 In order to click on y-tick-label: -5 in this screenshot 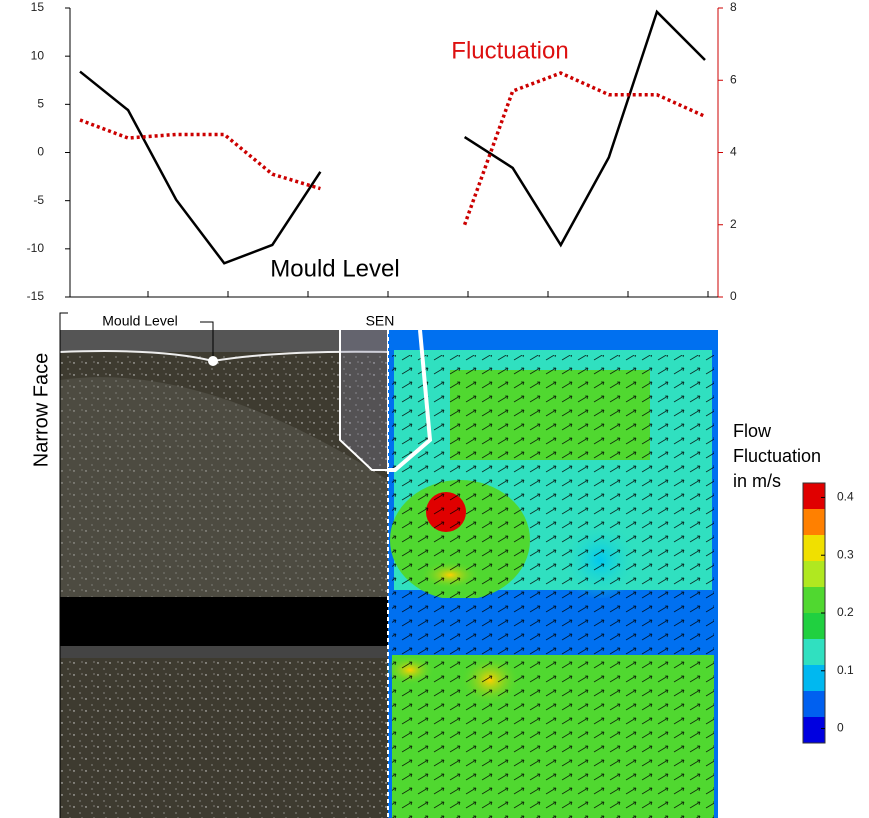, I will do `click(38, 200)`.